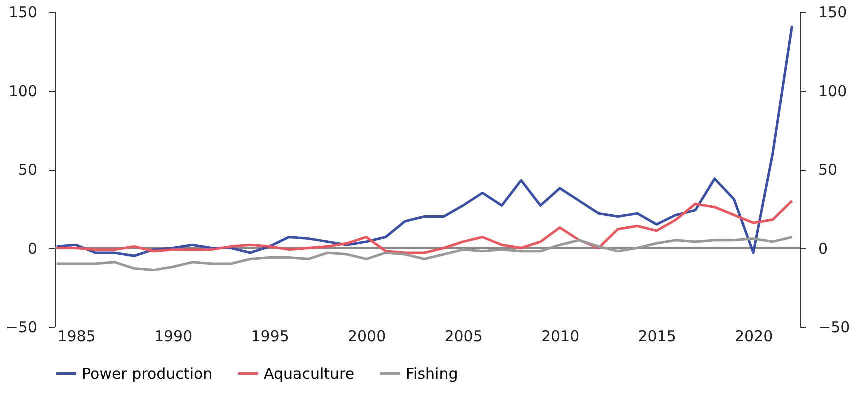 This screenshot has width=861, height=415. I want to click on x-tick-label: 2020, so click(754, 337).